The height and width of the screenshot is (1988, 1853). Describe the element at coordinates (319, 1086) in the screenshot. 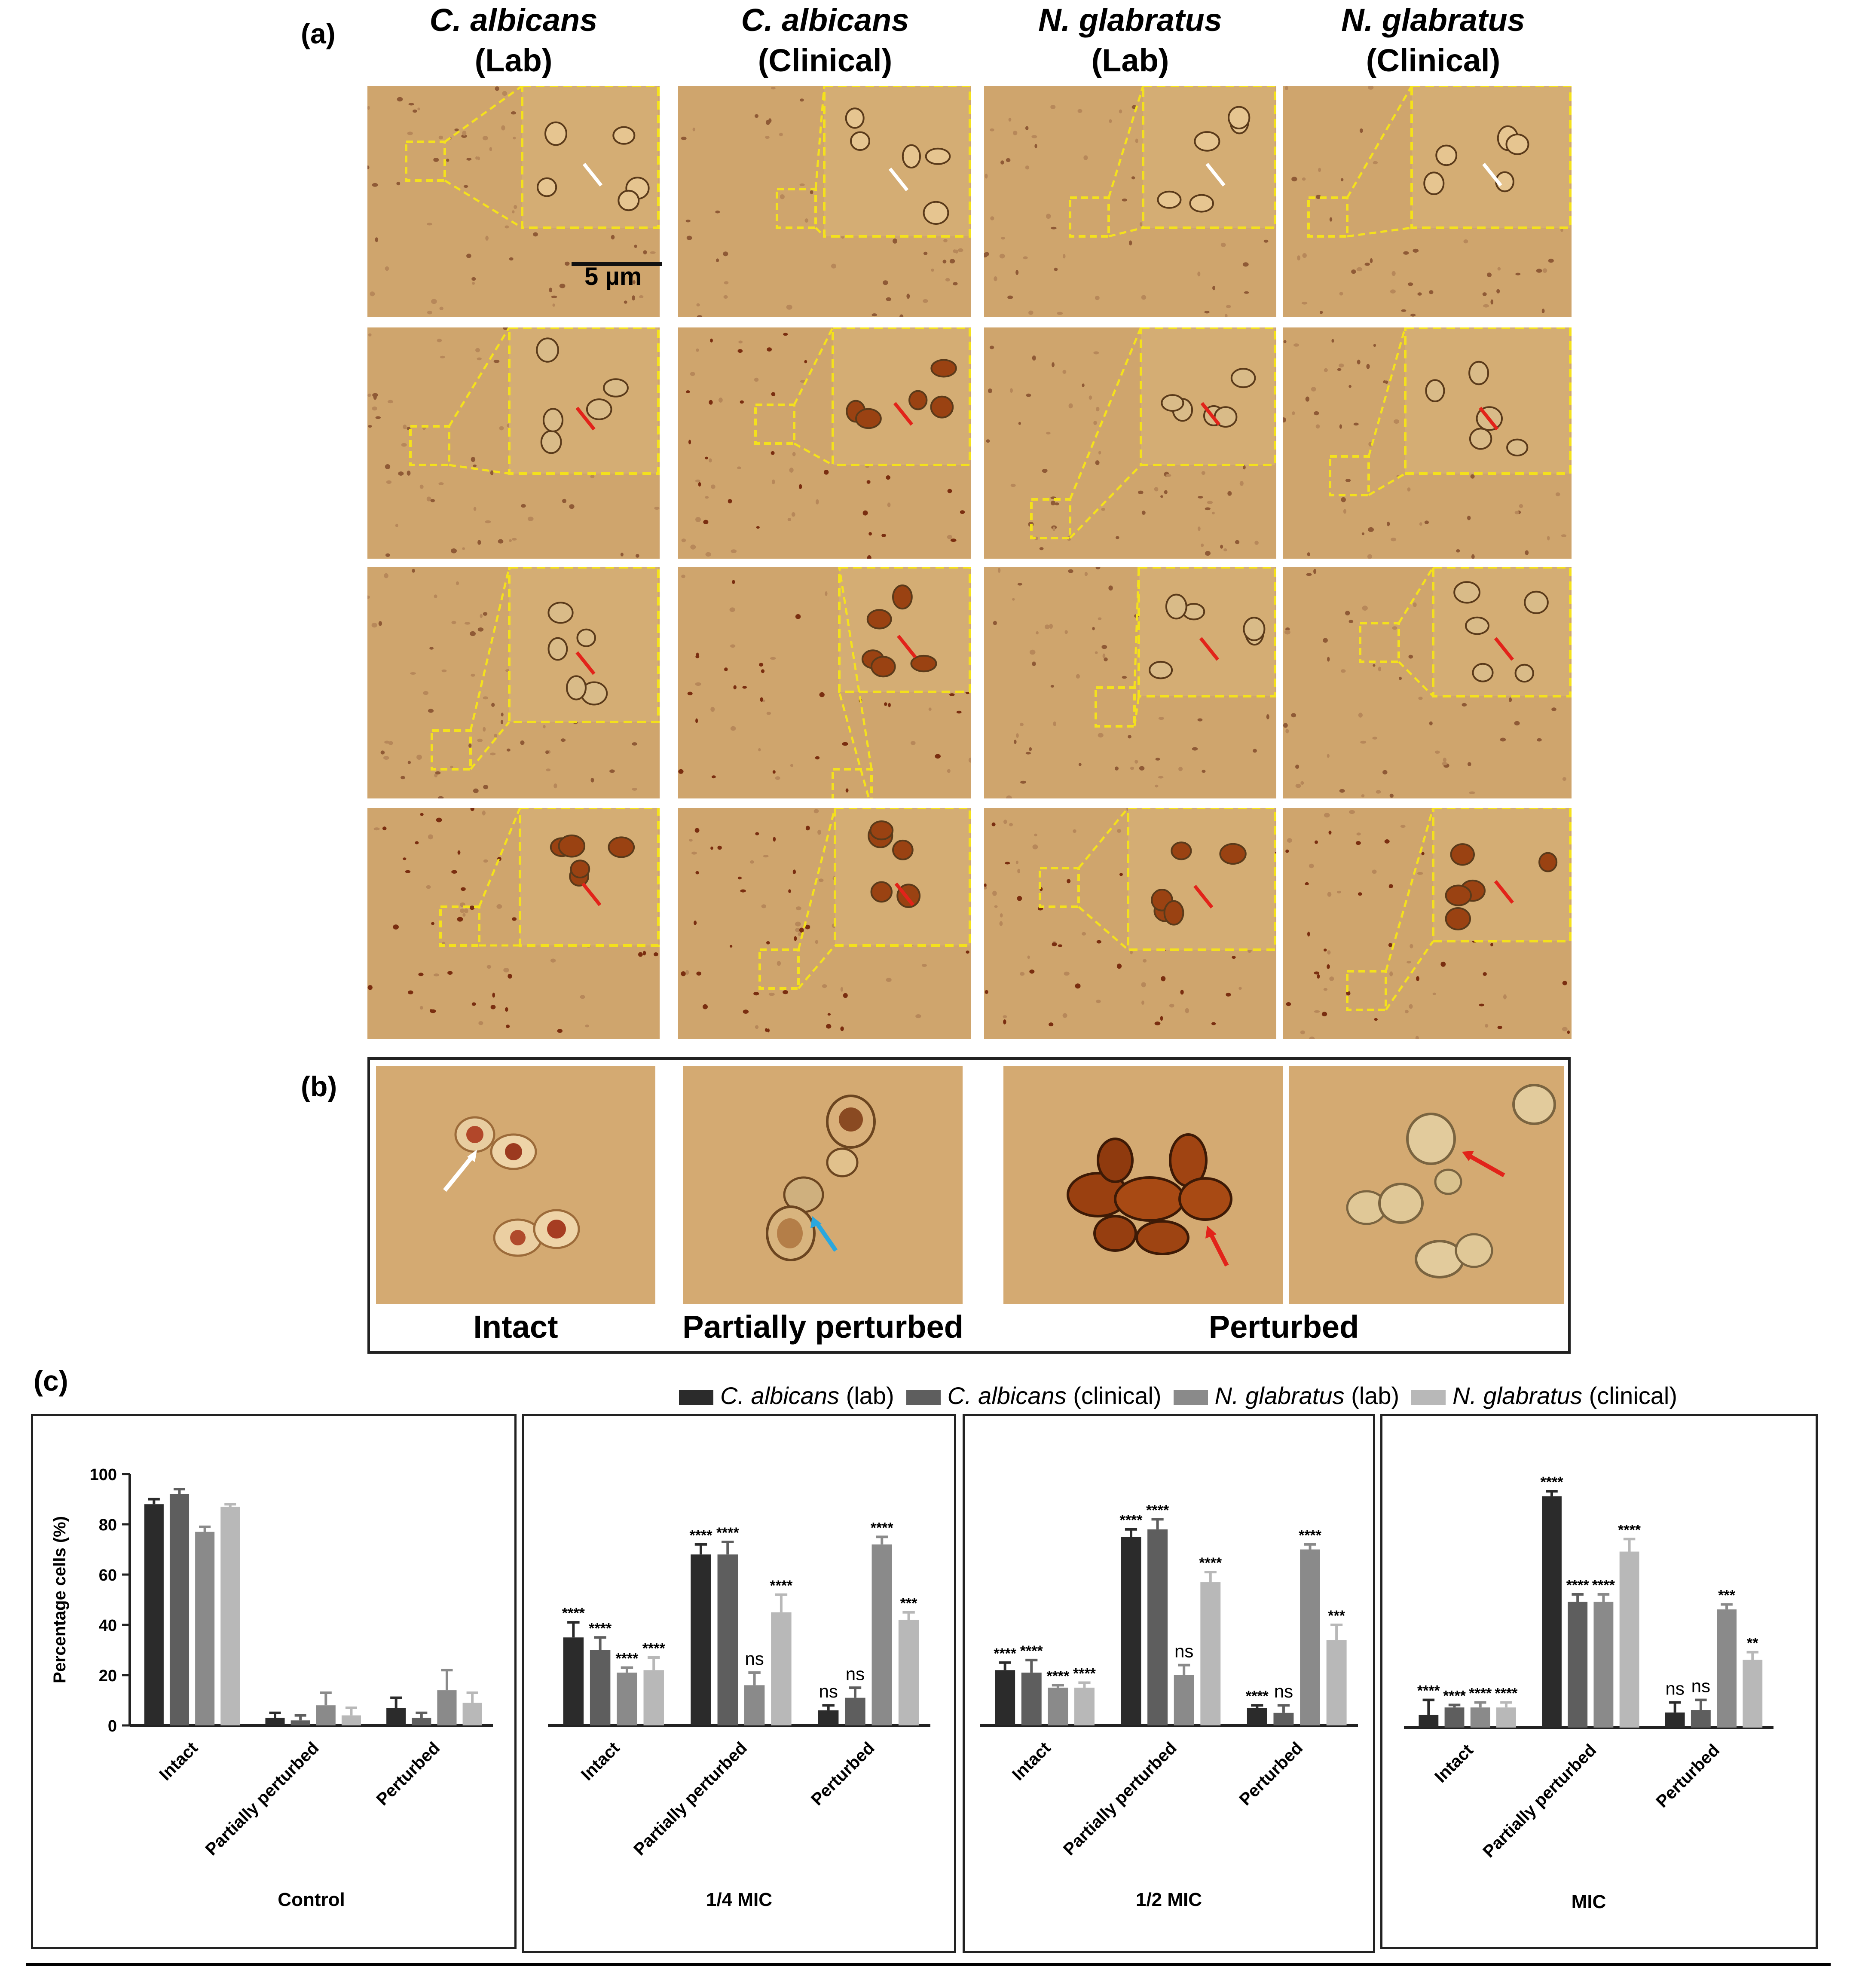

I see `panel-b-label: (b)` at that location.